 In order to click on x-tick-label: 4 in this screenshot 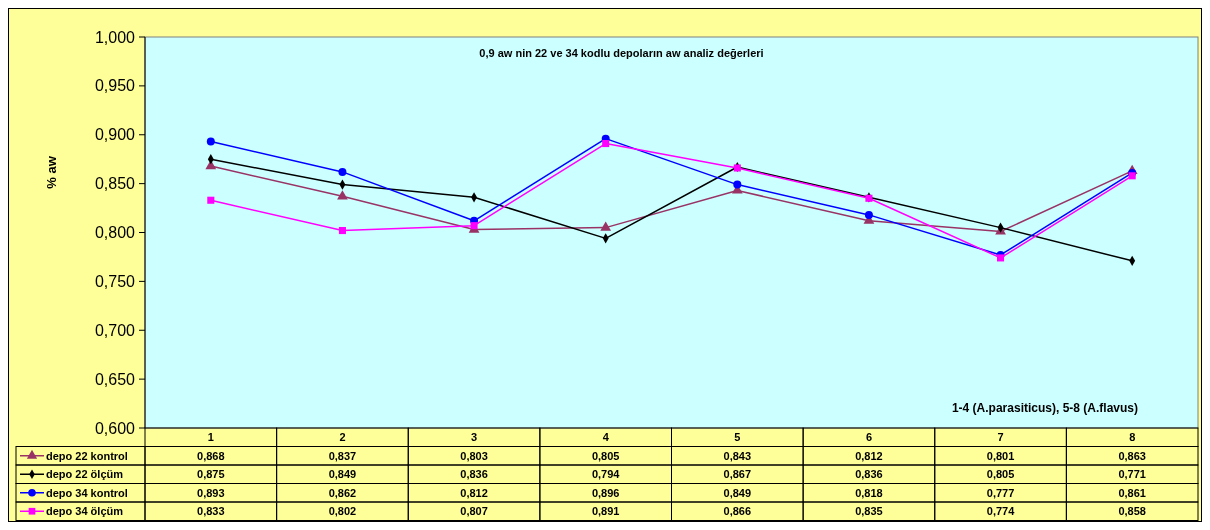, I will do `click(606, 437)`.